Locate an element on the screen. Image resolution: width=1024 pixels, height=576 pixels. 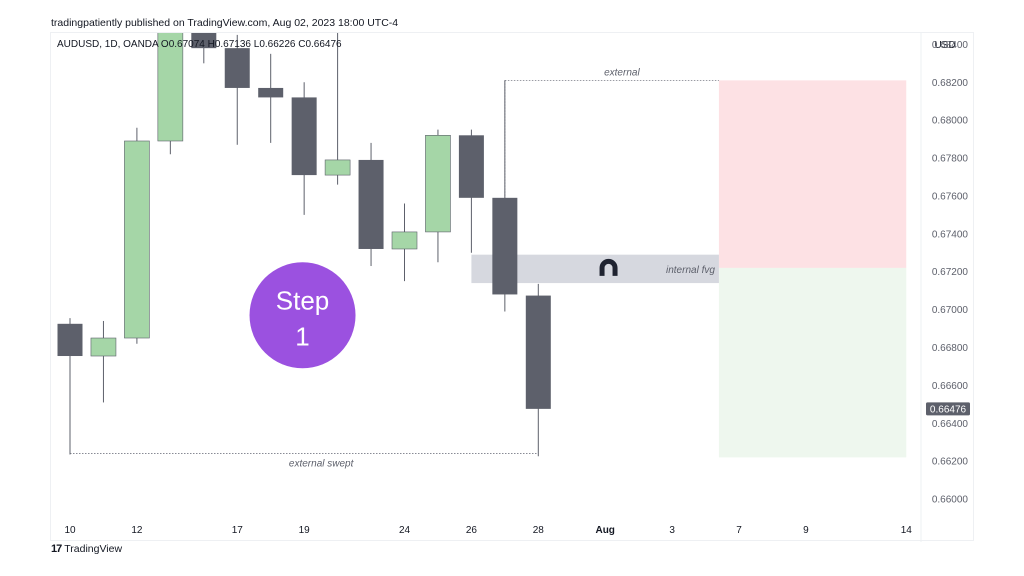
time-tick-label: 14 is located at coordinates (907, 530).